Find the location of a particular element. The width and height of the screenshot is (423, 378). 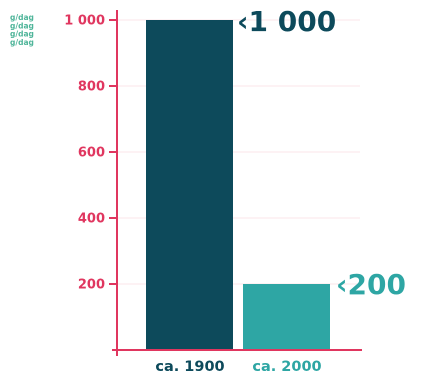

y-tick-label: 800 is located at coordinates (91, 87).